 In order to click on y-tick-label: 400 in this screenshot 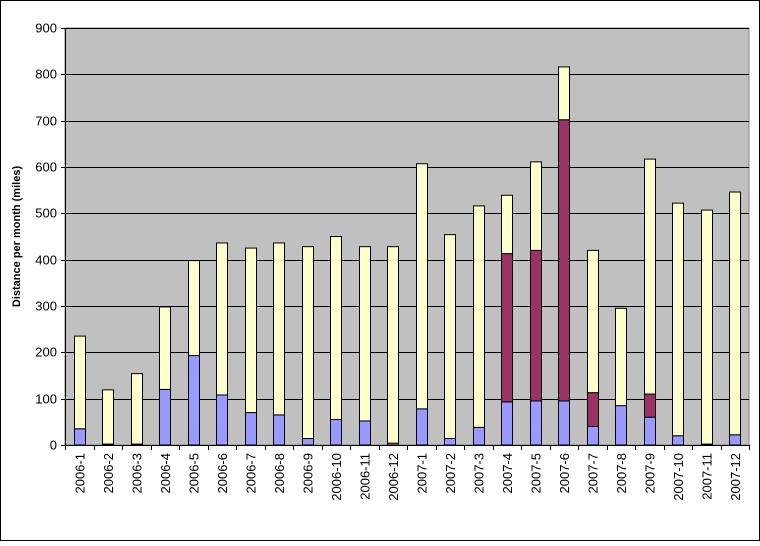, I will do `click(46, 260)`.